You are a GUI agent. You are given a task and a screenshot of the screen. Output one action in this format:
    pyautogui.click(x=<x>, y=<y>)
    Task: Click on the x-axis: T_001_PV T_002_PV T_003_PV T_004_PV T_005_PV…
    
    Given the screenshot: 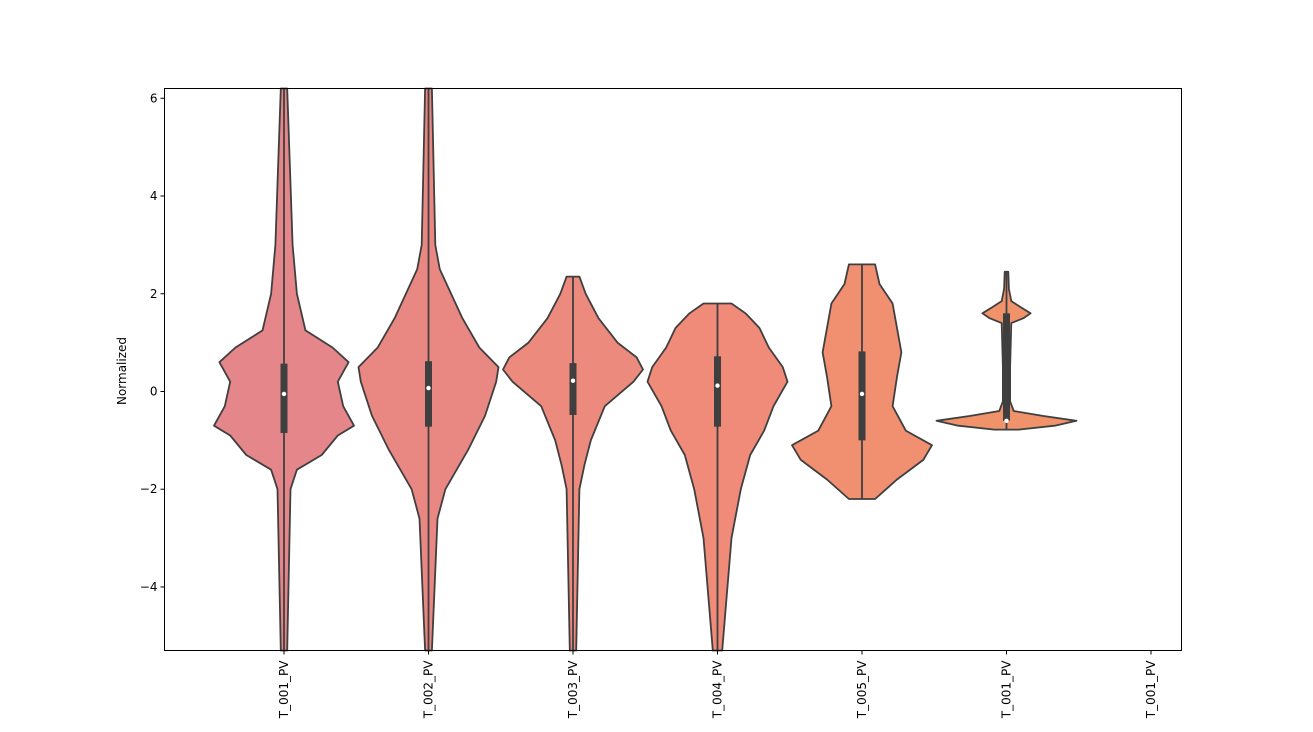 What is the action you would take?
    pyautogui.click(x=717, y=684)
    